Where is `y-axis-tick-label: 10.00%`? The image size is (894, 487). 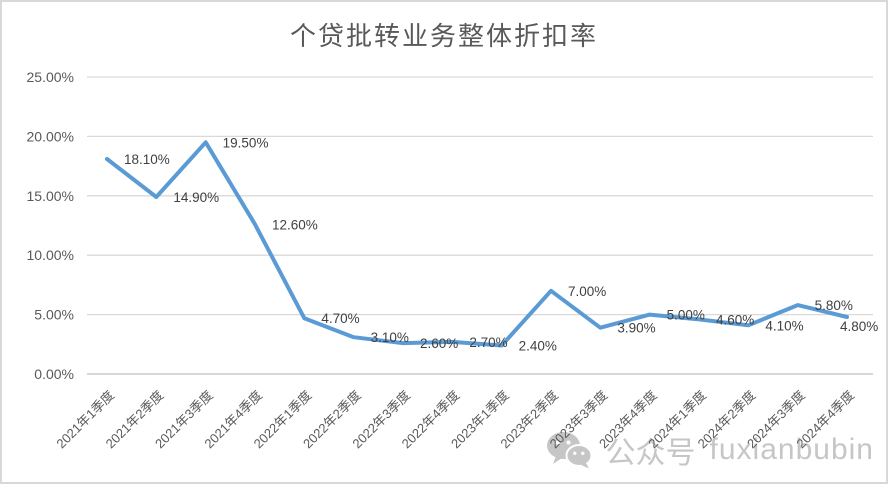
y-axis-tick-label: 10.00% is located at coordinates (50, 255).